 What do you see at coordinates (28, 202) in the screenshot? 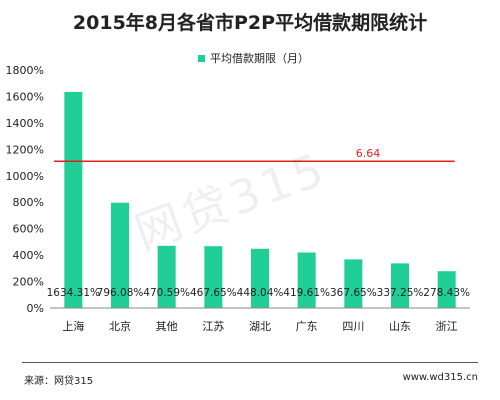
I see `y-tick-label: 800%` at bounding box center [28, 202].